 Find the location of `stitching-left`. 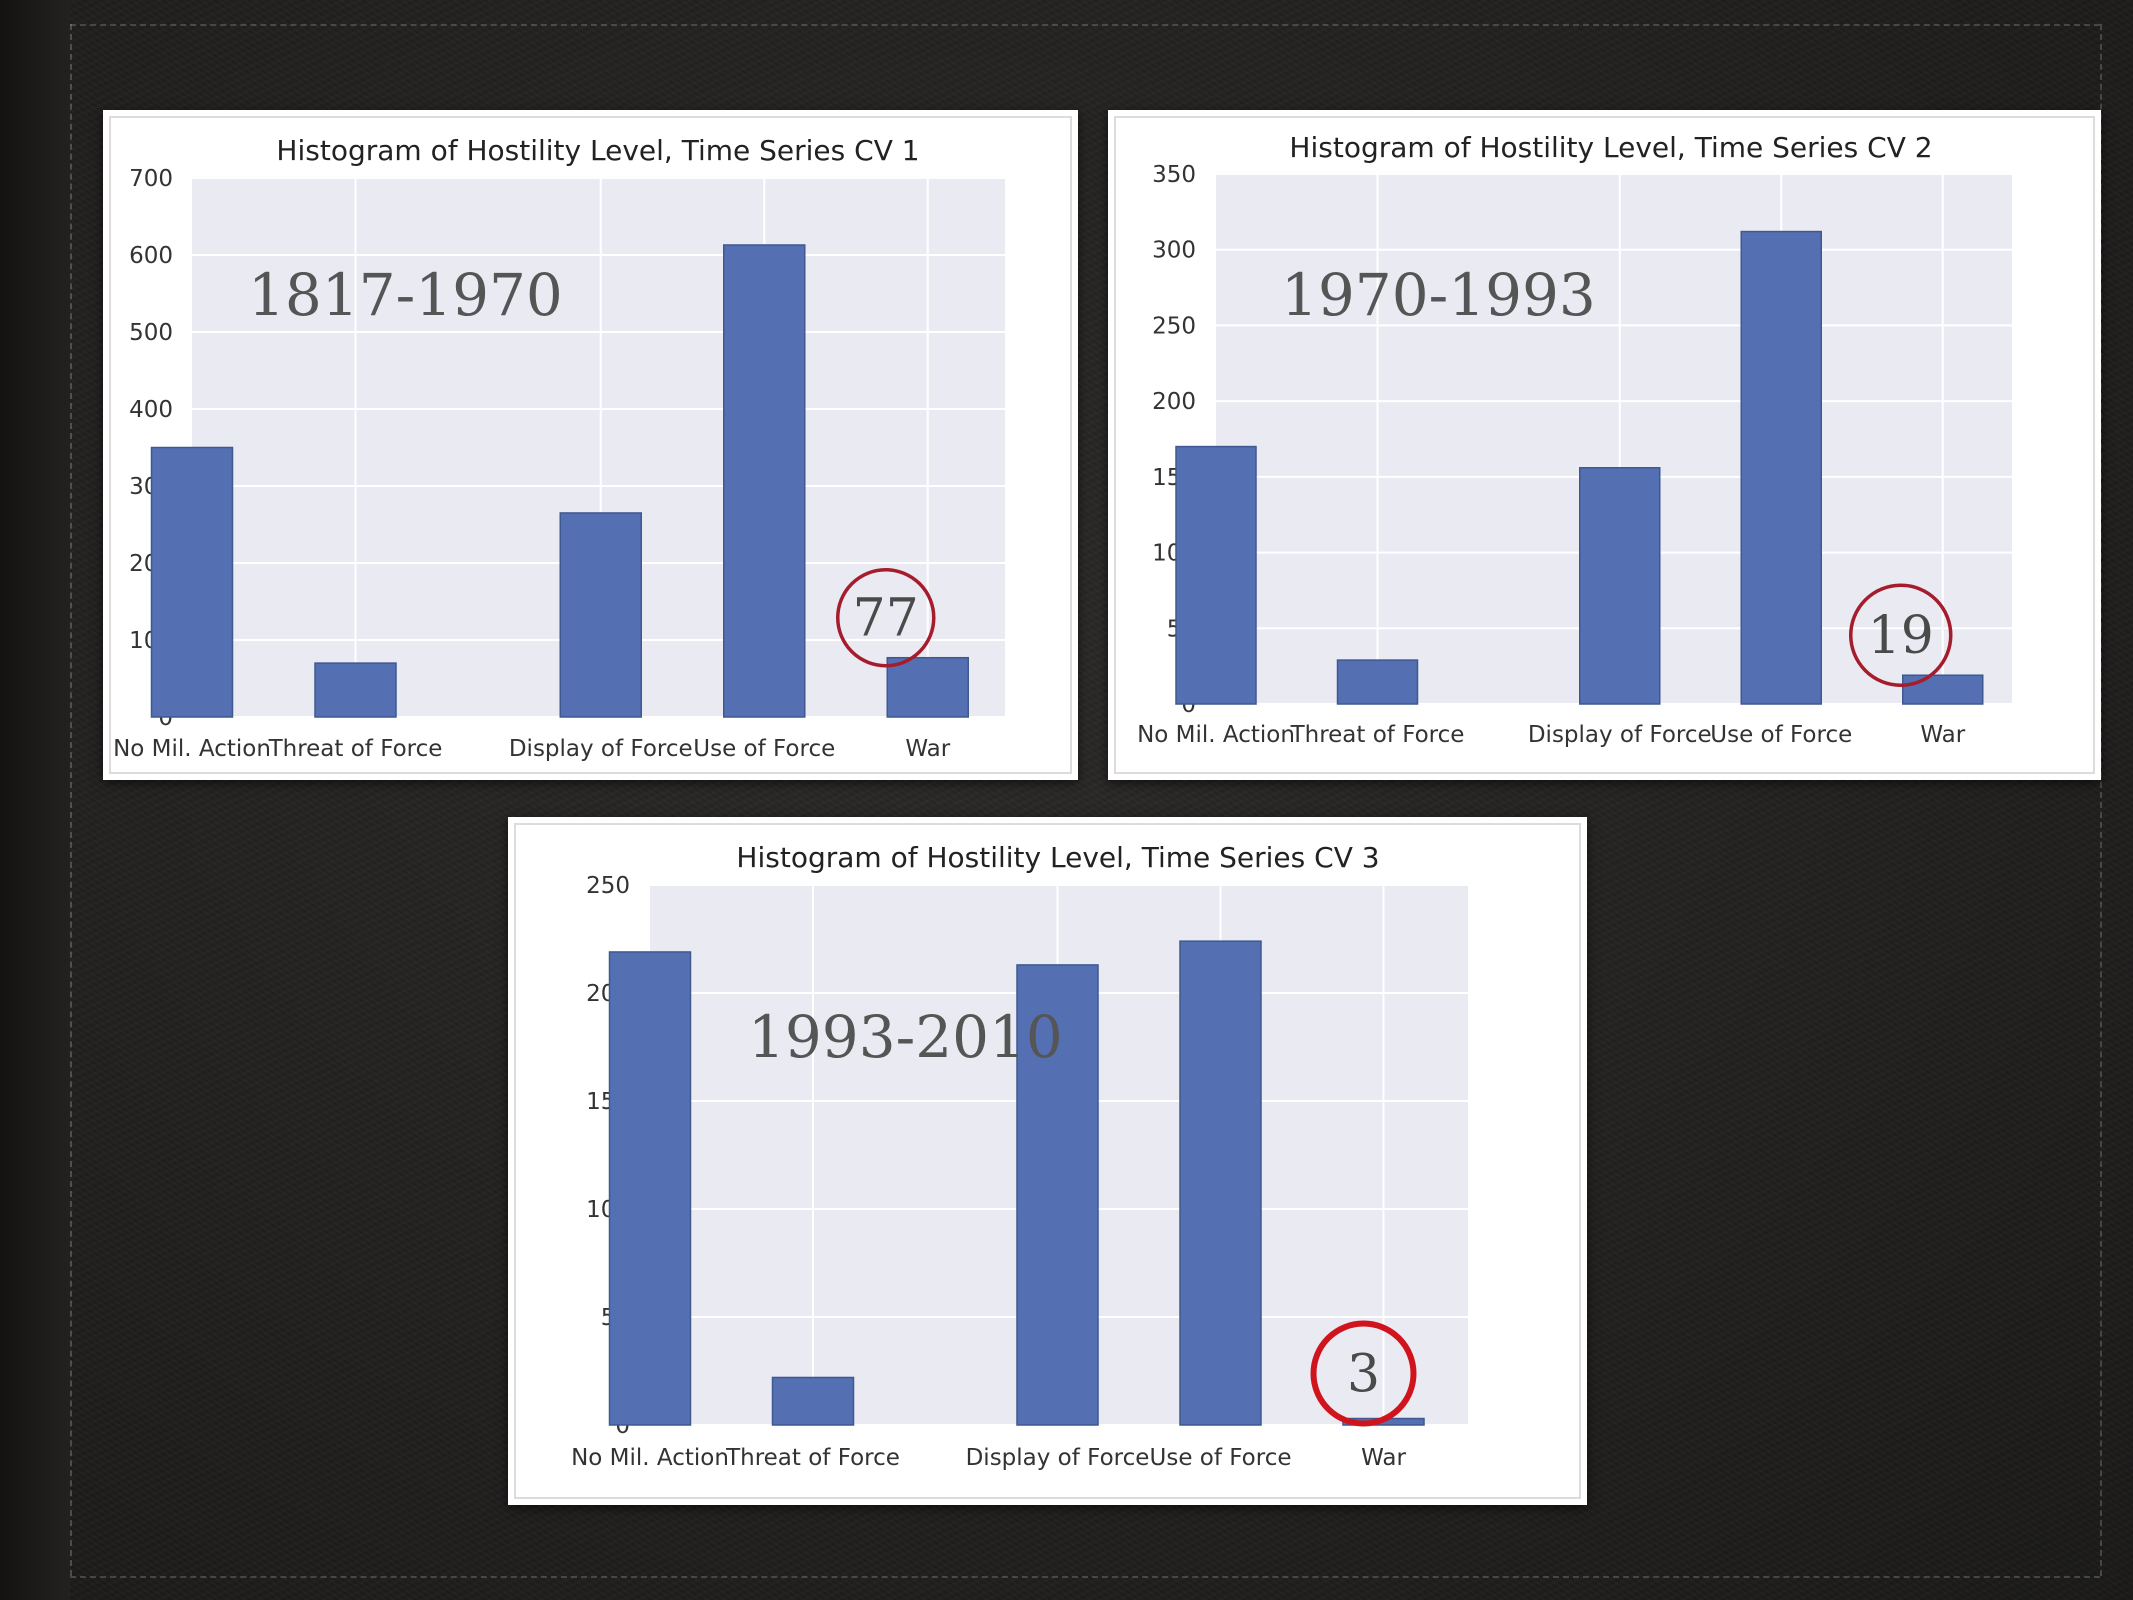

stitching-left is located at coordinates (71, 800).